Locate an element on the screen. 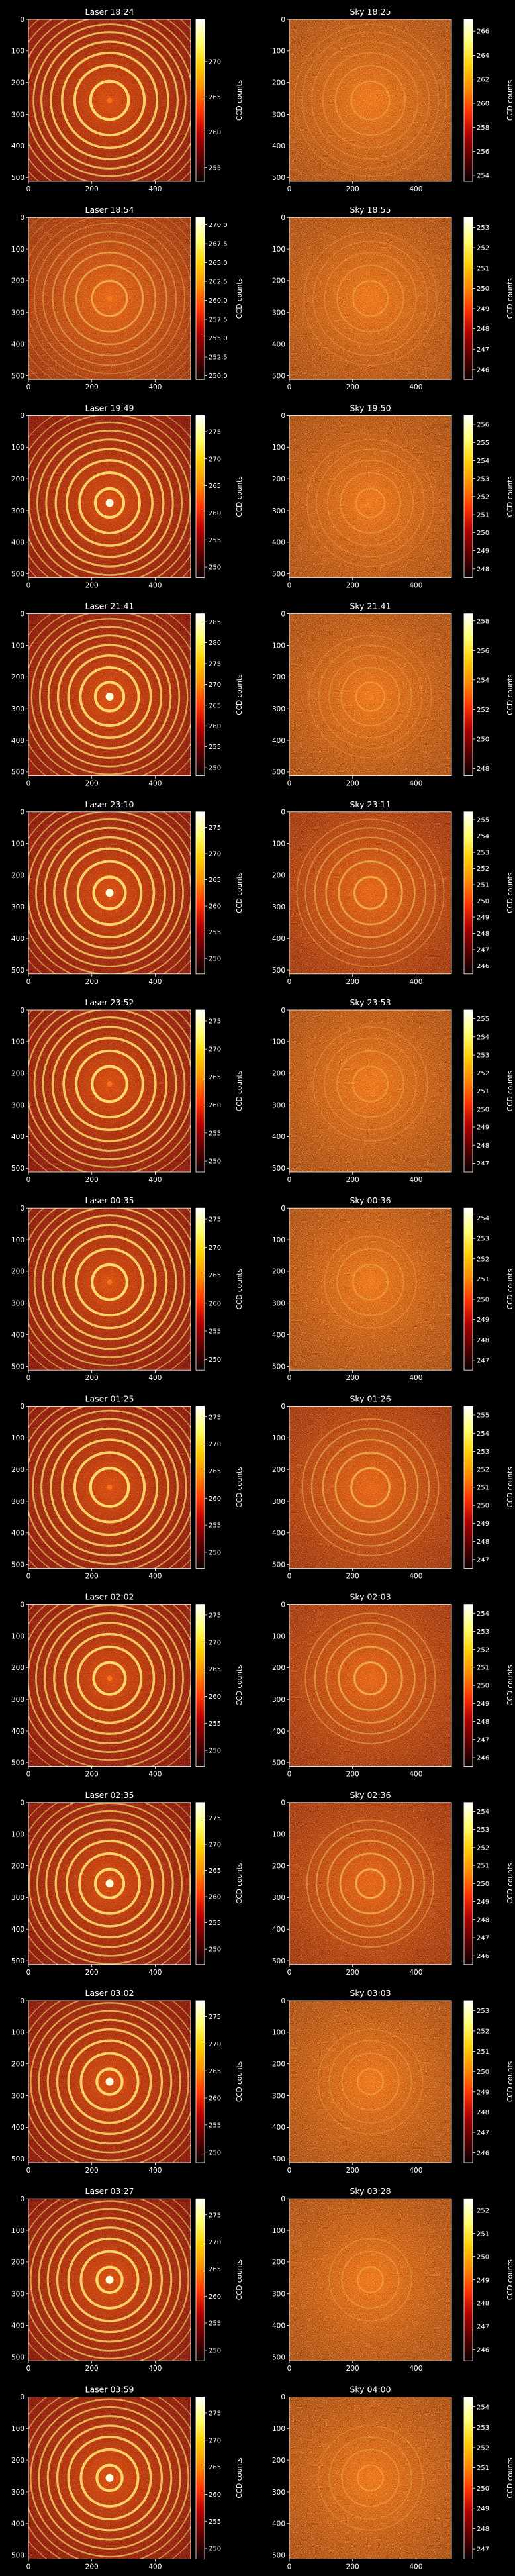 Image resolution: width=515 pixels, height=2576 pixels. panel-title: Sky 02:03 is located at coordinates (370, 1597).